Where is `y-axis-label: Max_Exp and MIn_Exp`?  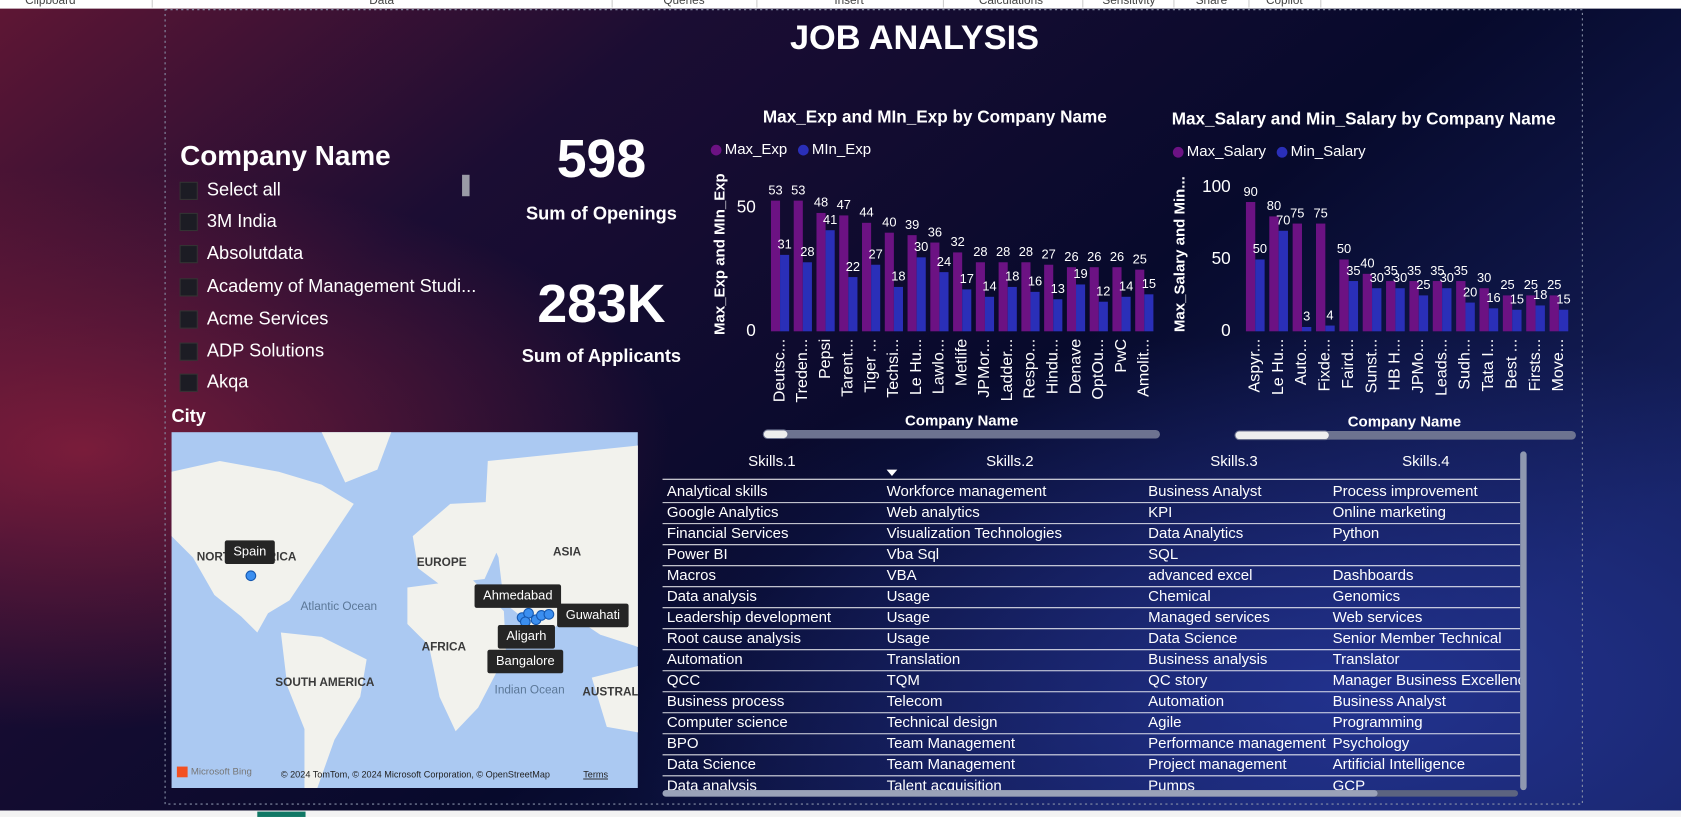
y-axis-label: Max_Exp and MIn_Exp is located at coordinates (719, 254).